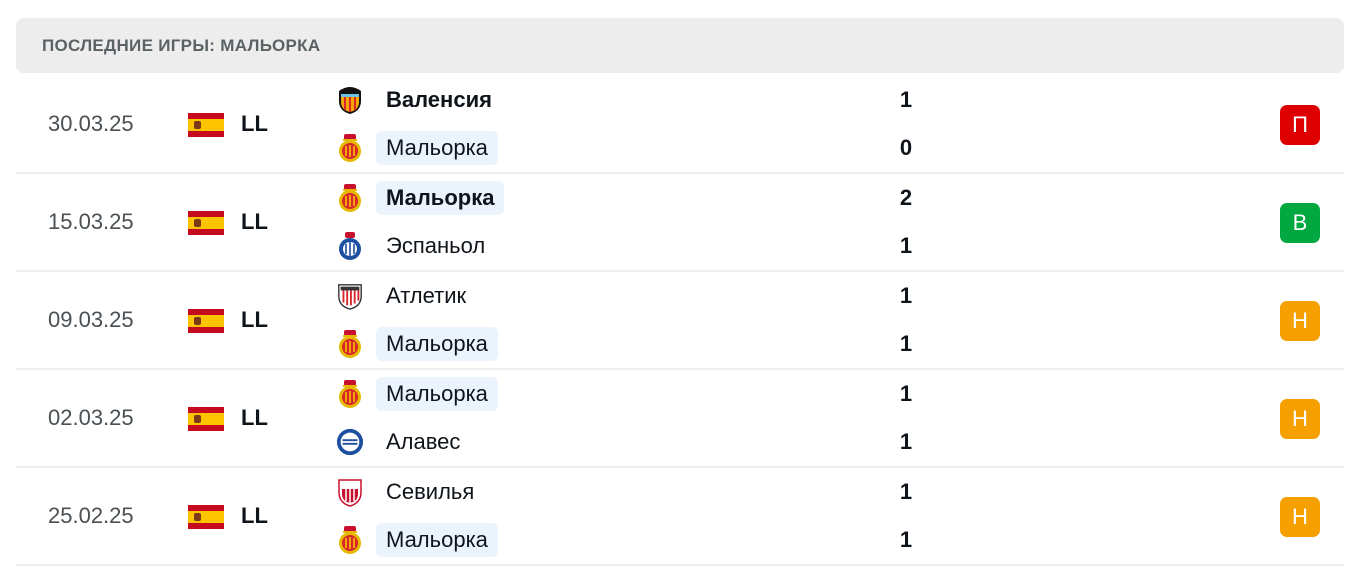  I want to click on valencia-crest-icon, so click(350, 100).